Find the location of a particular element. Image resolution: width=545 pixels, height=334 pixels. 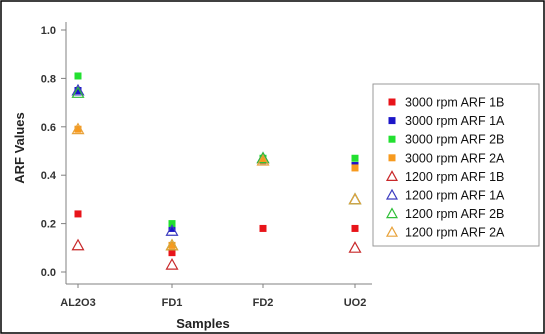

x-tick-label: FD1 is located at coordinates (172, 303).